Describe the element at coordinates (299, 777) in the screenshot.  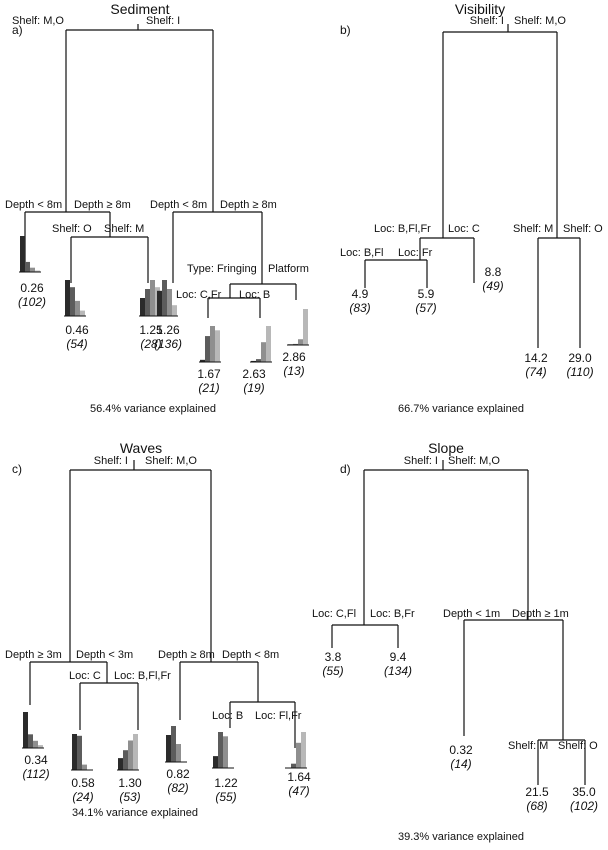
I see `leaf-value: 1.64` at that location.